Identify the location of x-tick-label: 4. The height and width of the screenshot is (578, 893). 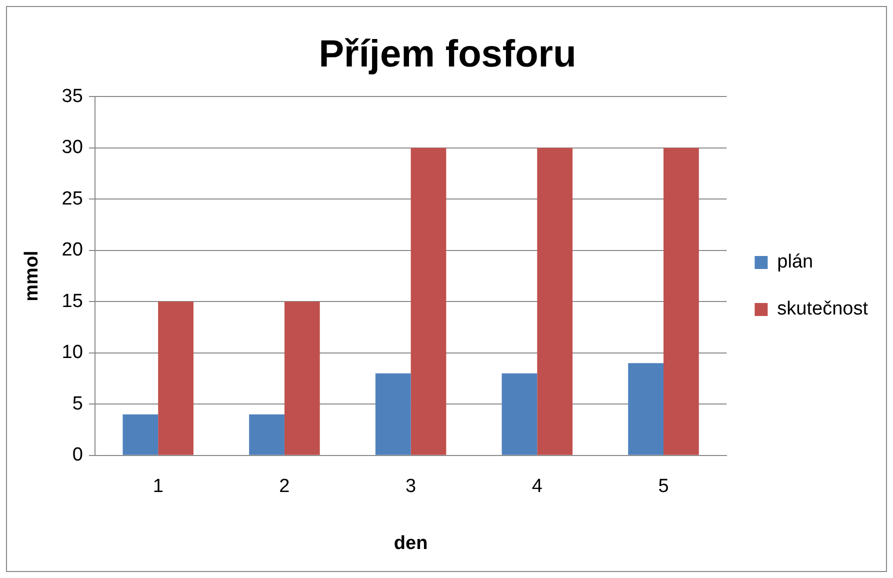
(537, 487).